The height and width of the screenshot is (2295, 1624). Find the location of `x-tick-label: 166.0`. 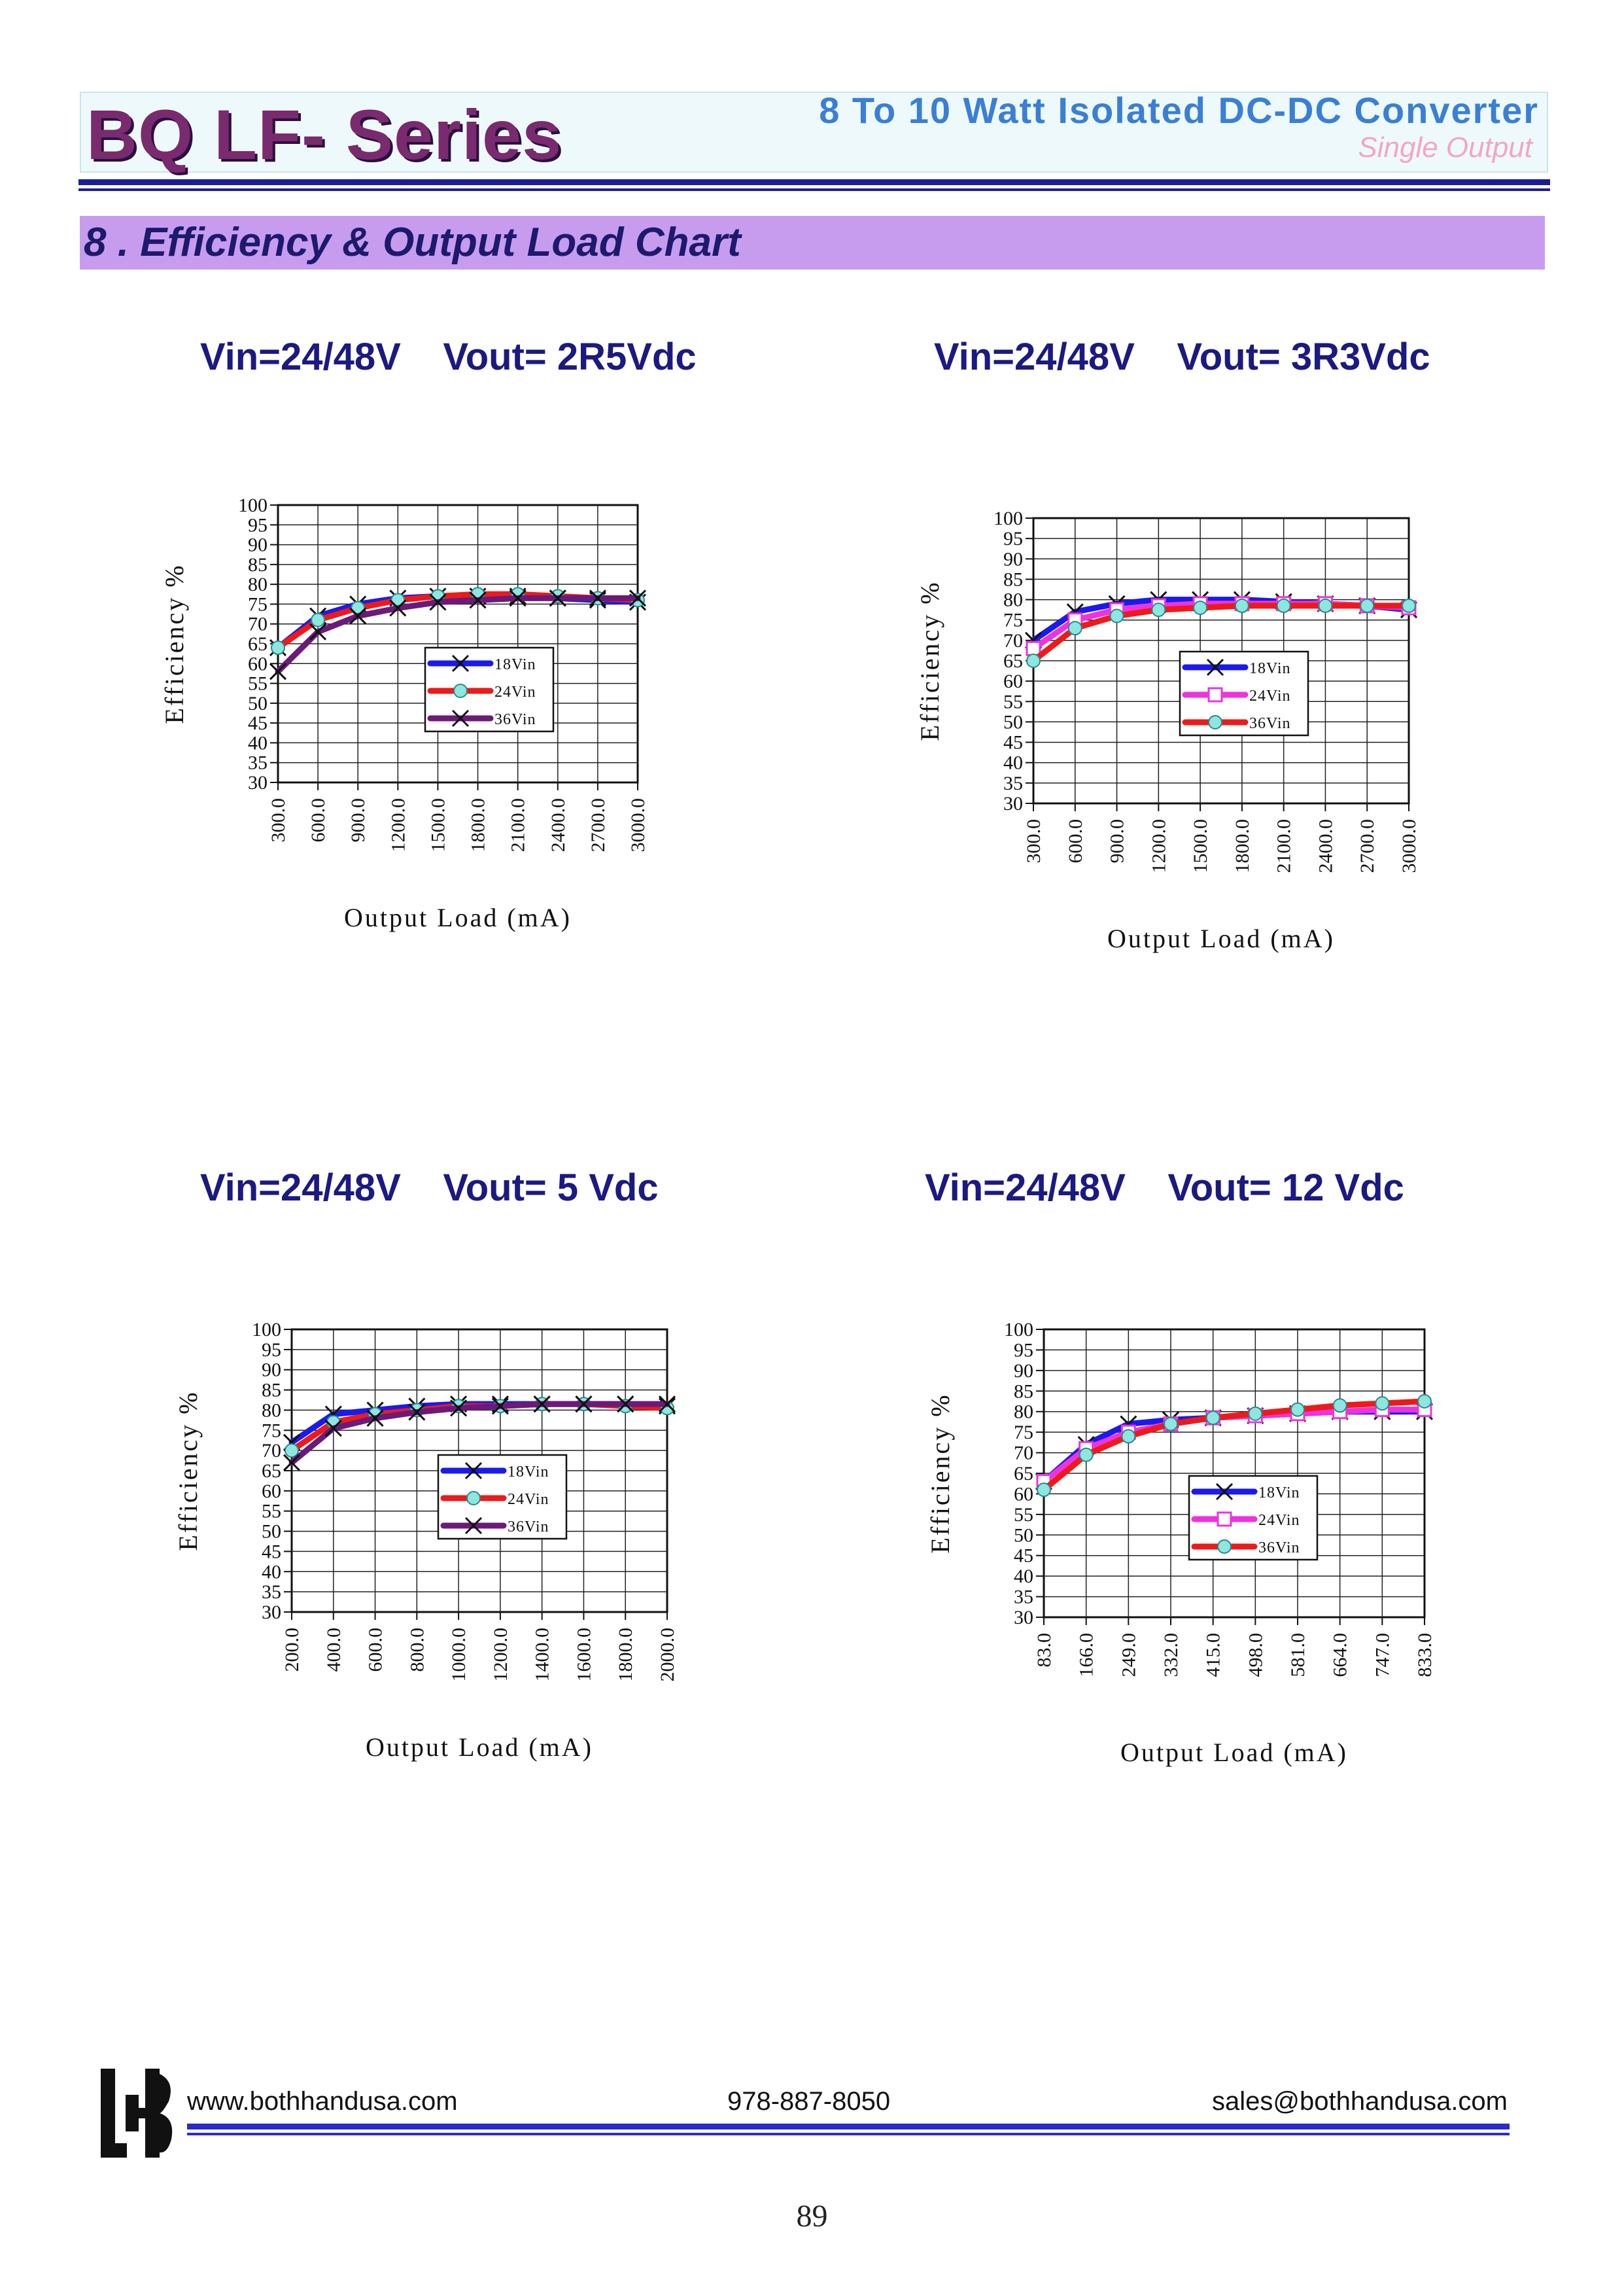

x-tick-label: 166.0 is located at coordinates (1086, 1655).